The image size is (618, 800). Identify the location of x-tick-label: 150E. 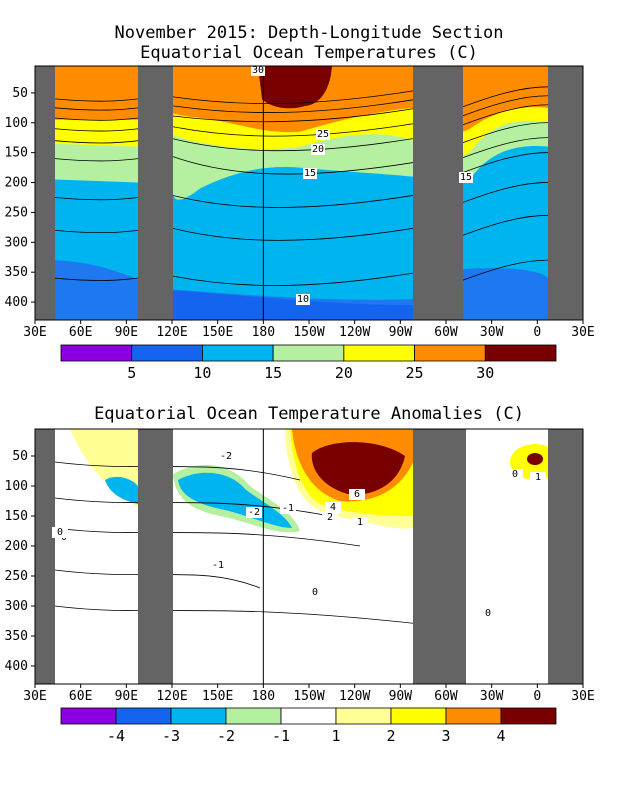
(217, 332).